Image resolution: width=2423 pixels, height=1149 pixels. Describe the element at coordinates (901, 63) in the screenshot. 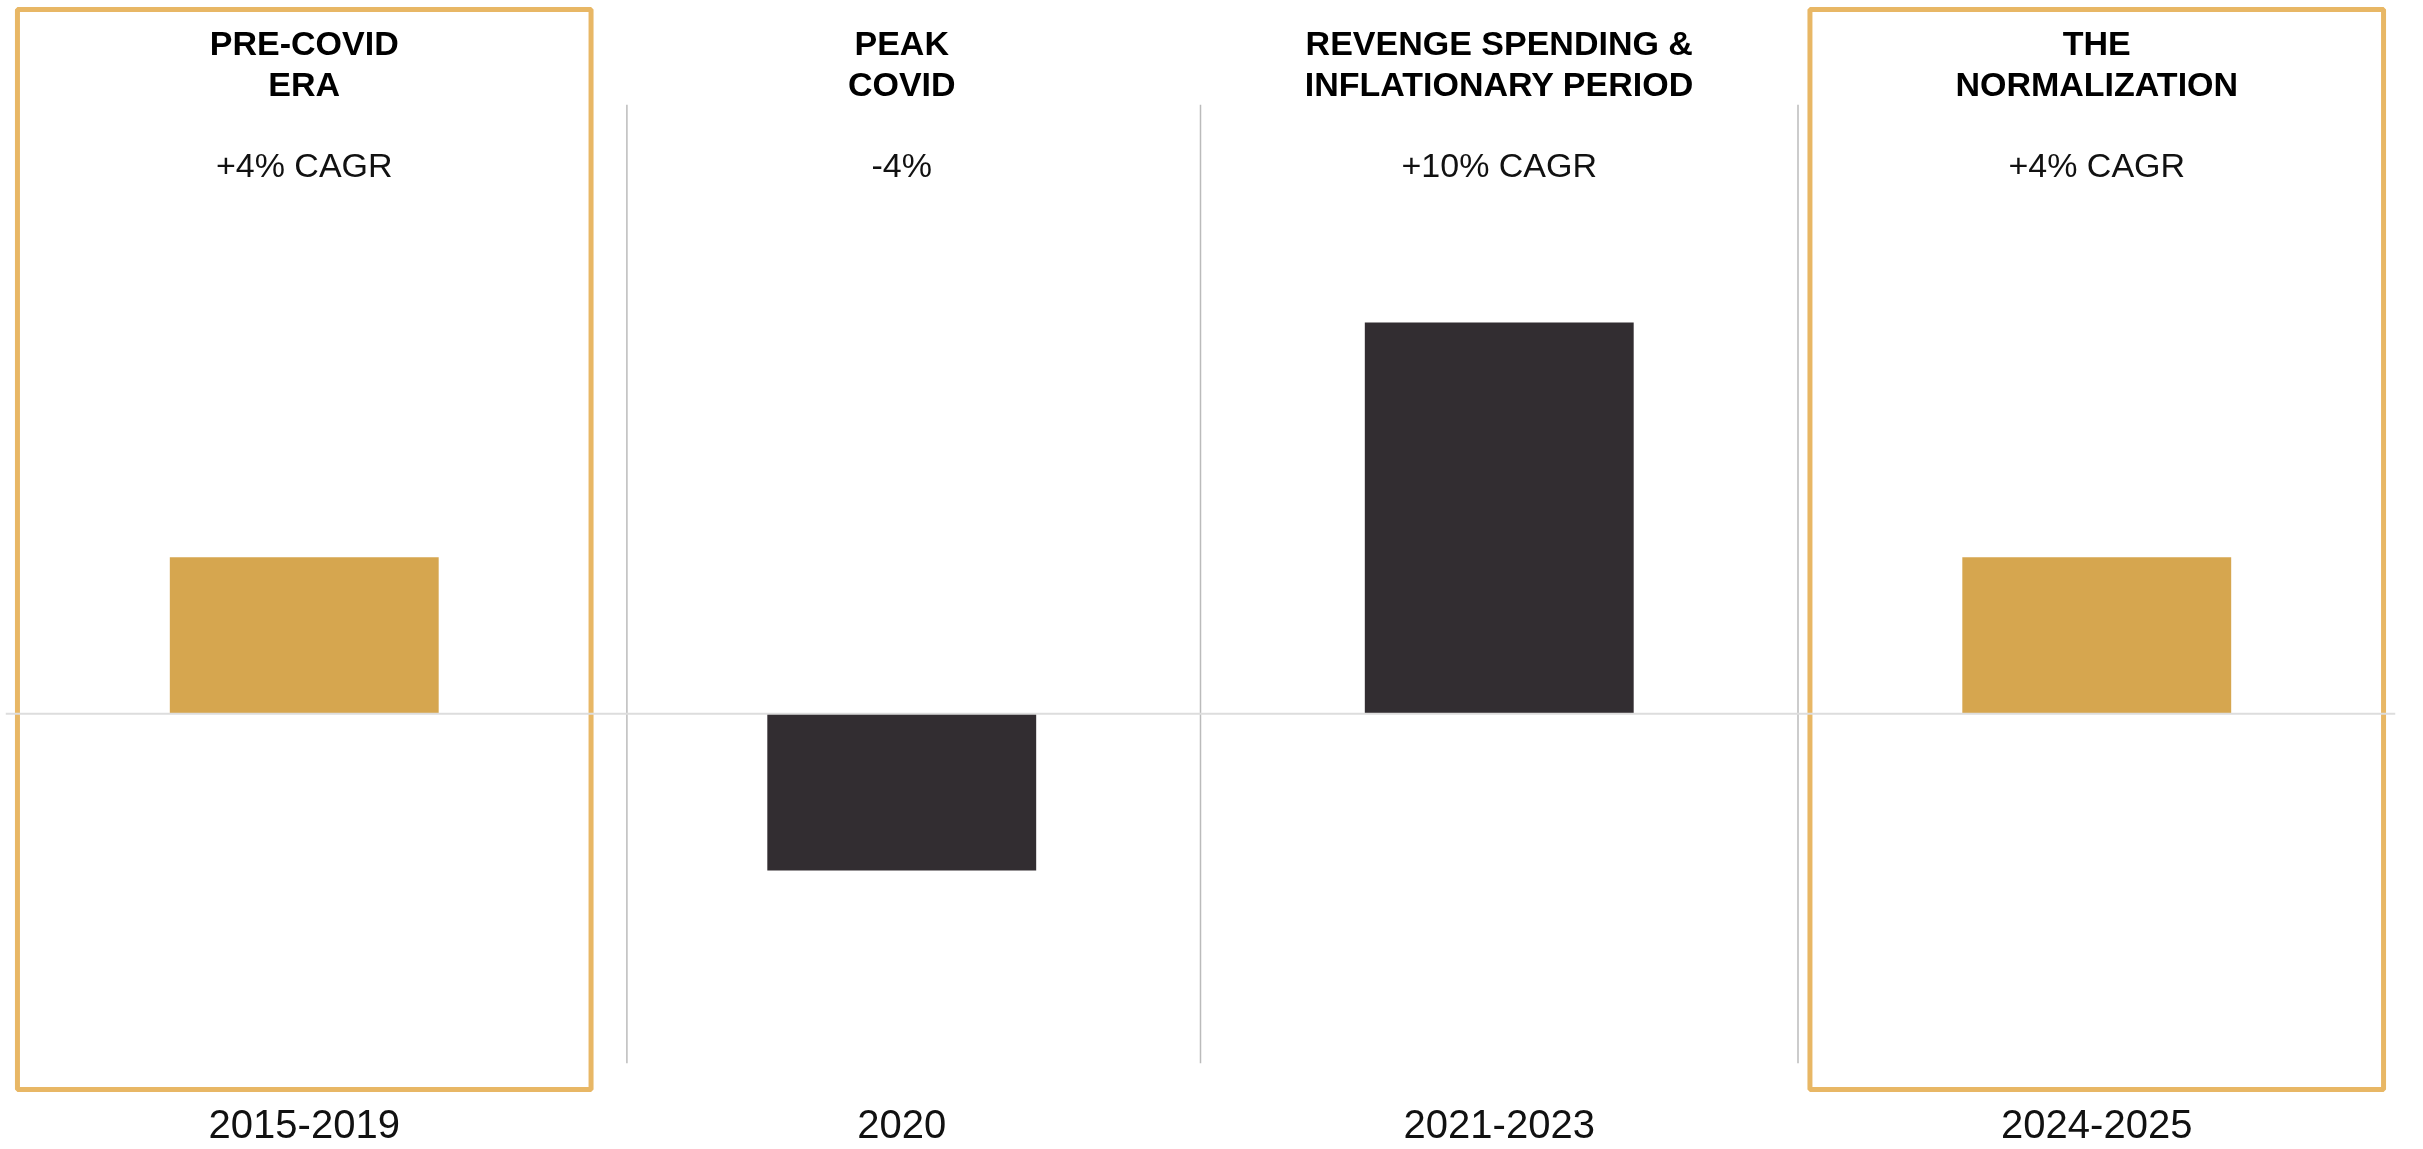

I see `text: PEAK COVID` at that location.